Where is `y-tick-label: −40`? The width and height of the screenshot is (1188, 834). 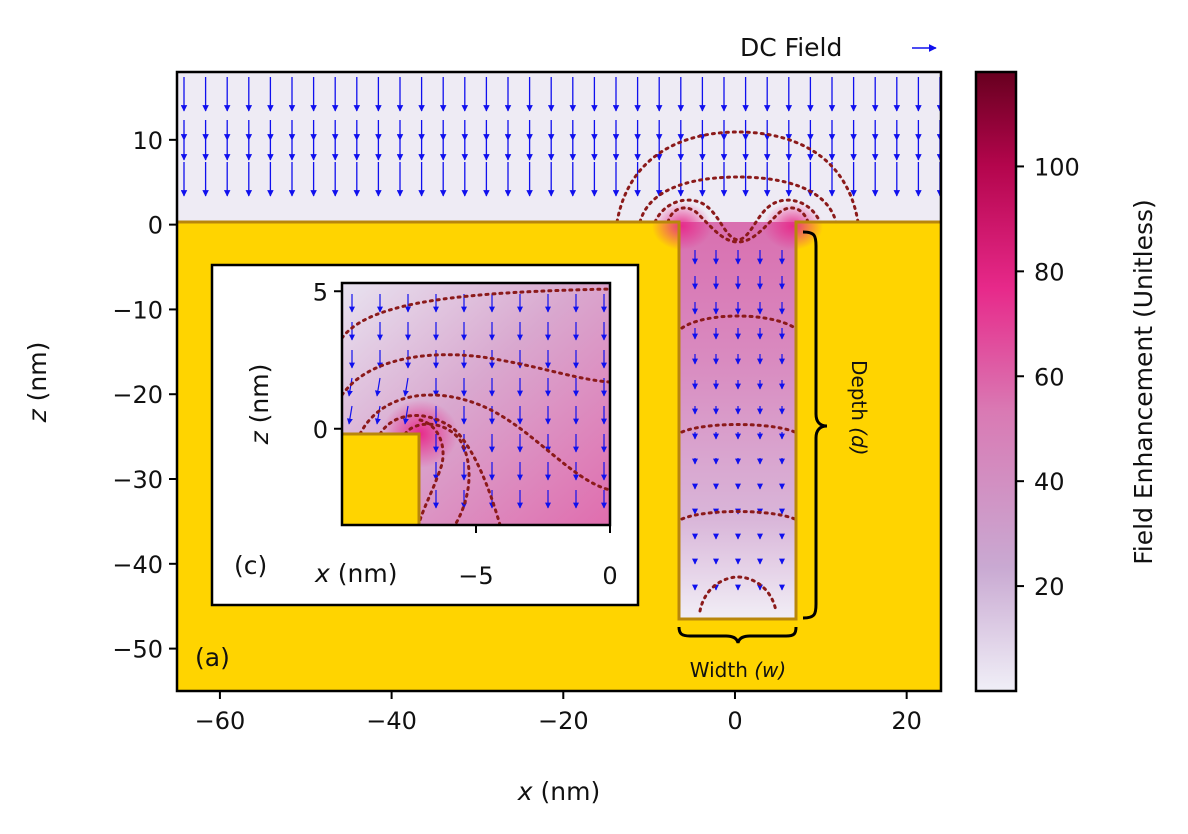
y-tick-label: −40 is located at coordinates (137, 565).